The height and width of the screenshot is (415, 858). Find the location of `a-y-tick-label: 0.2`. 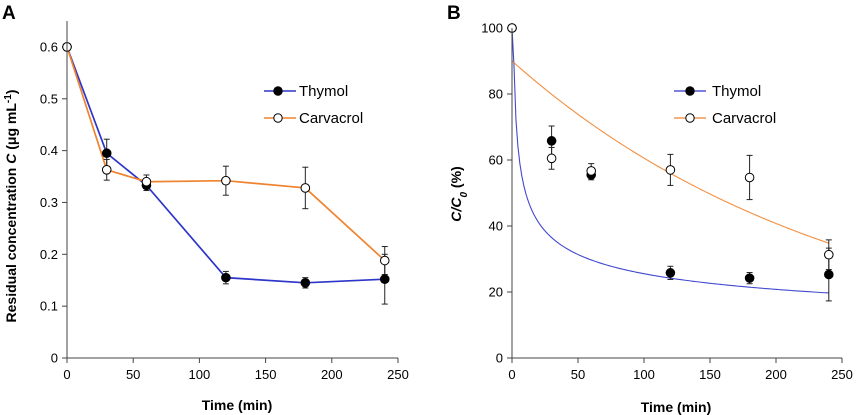

a-y-tick-label: 0.2 is located at coordinates (49, 254).